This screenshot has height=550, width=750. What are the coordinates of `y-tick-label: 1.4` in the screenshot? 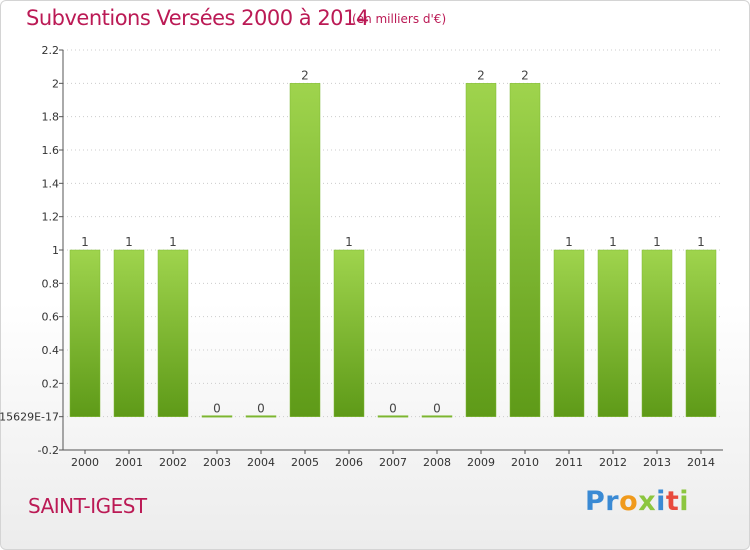 It's located at (51, 183).